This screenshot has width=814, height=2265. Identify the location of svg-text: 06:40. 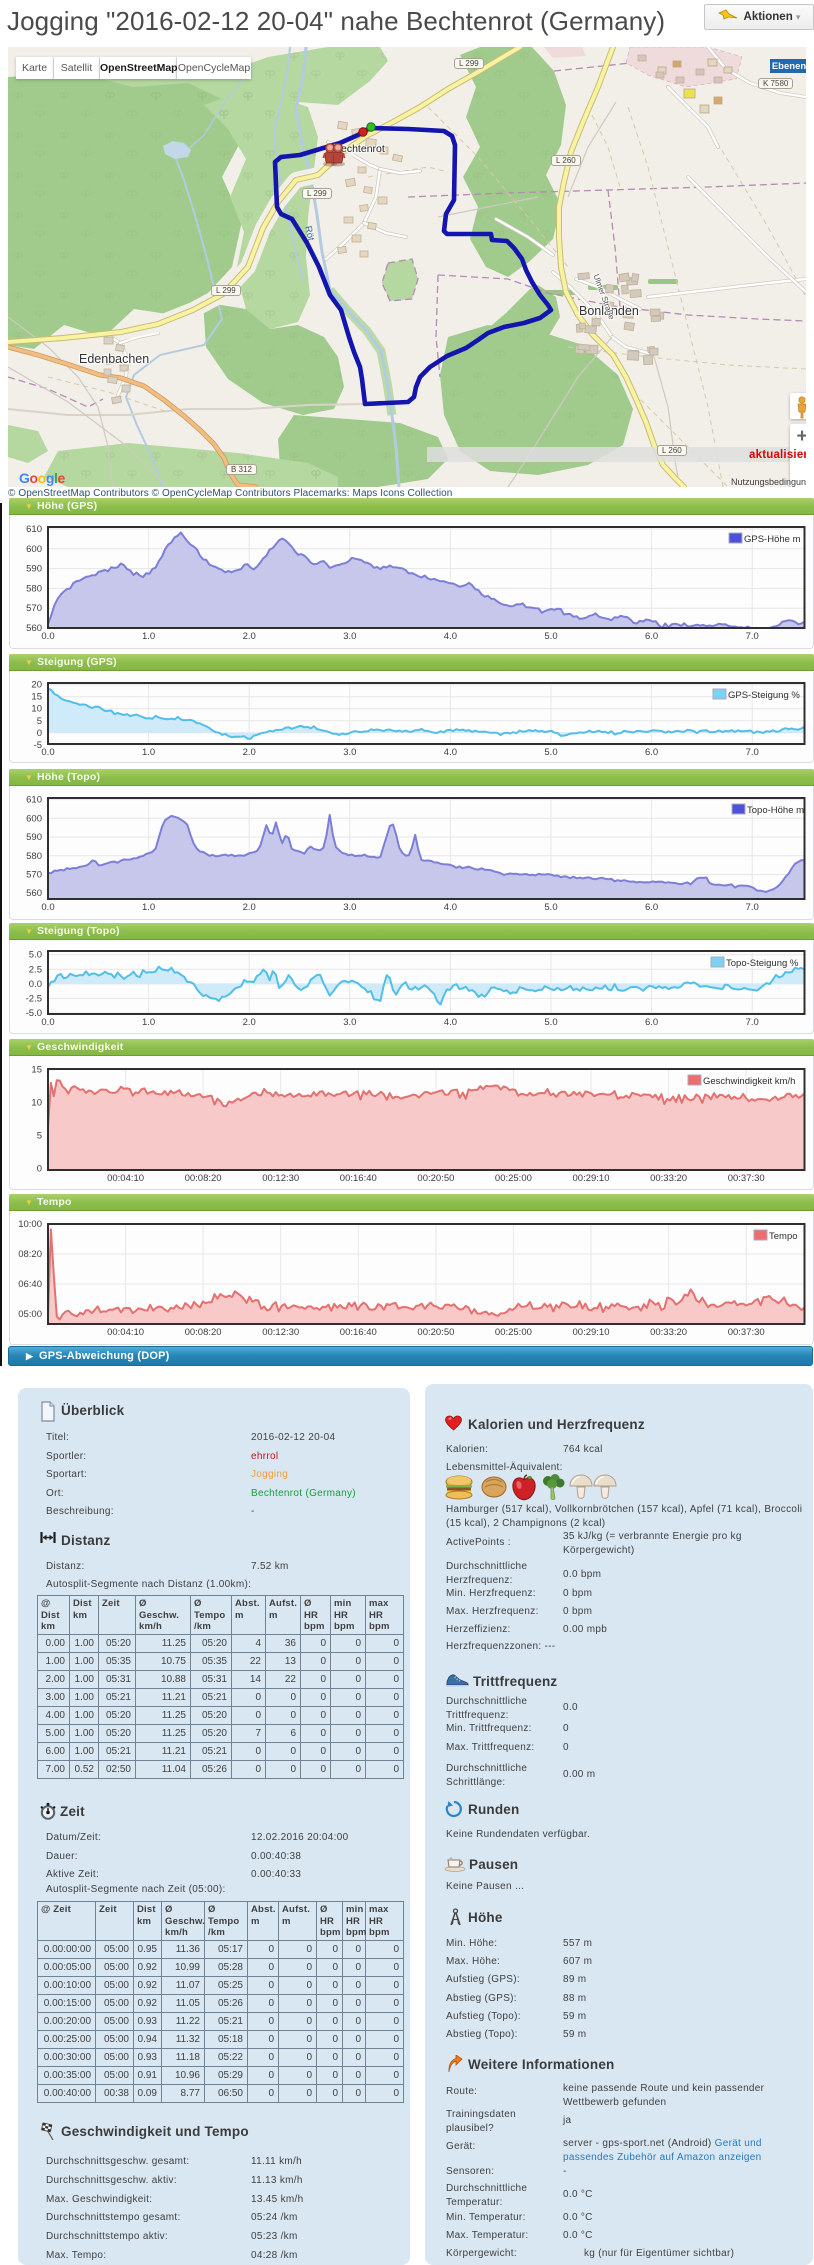
(30, 1284).